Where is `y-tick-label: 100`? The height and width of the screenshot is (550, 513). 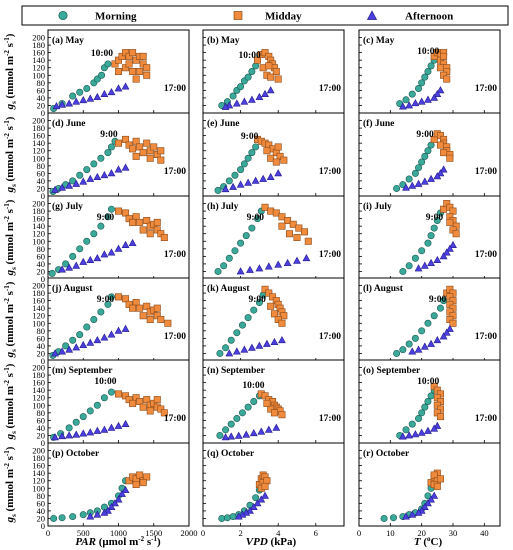 y-tick-label: 100 is located at coordinates (38, 323).